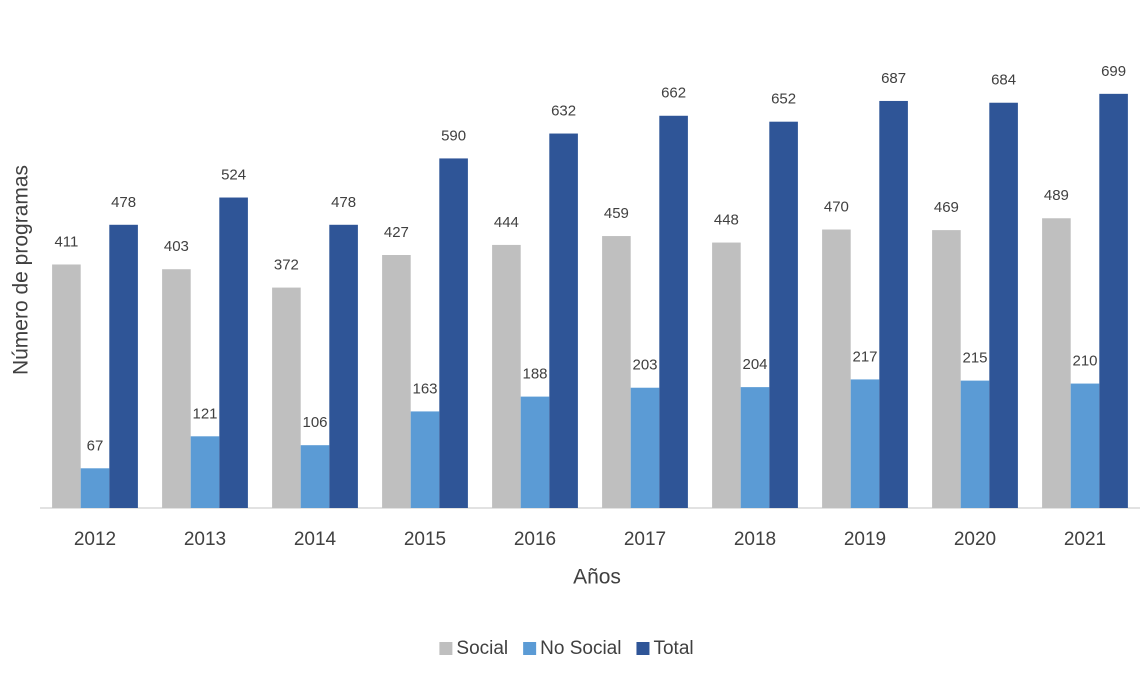 This screenshot has height=683, width=1146. Describe the element at coordinates (563, 111) in the screenshot. I see `data-label: 632` at that location.